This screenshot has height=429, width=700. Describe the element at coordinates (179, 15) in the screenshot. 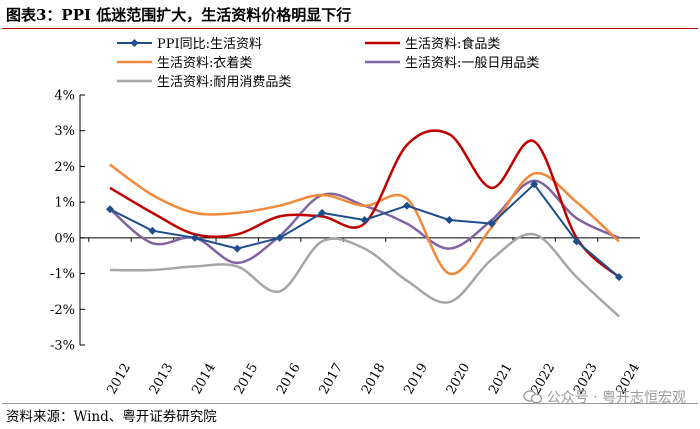

I see `chart-title: 图表3：PPI 低迷范围扩大，生活资料价格明显下行` at that location.